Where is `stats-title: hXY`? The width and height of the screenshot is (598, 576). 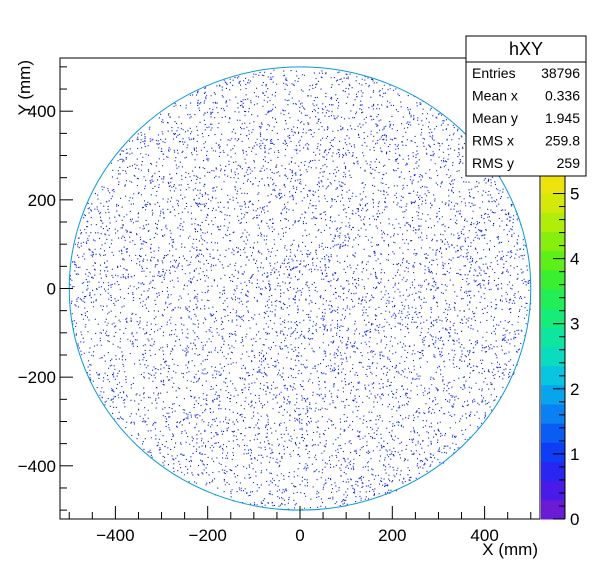 stats-title: hXY is located at coordinates (526, 49).